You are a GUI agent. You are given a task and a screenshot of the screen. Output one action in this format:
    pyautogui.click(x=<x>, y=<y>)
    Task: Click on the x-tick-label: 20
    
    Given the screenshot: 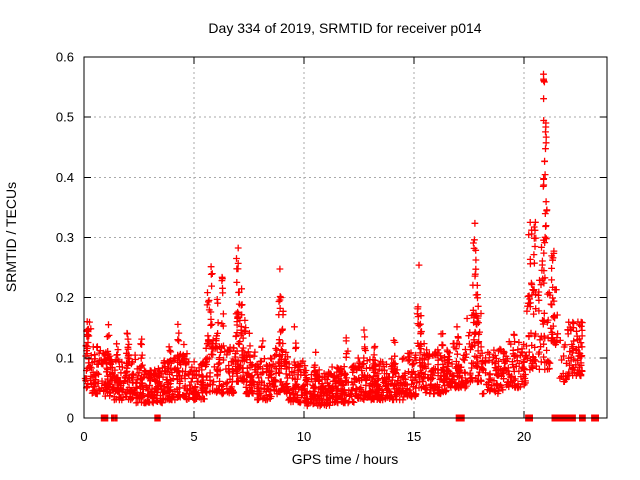 What is the action you would take?
    pyautogui.click(x=524, y=436)
    